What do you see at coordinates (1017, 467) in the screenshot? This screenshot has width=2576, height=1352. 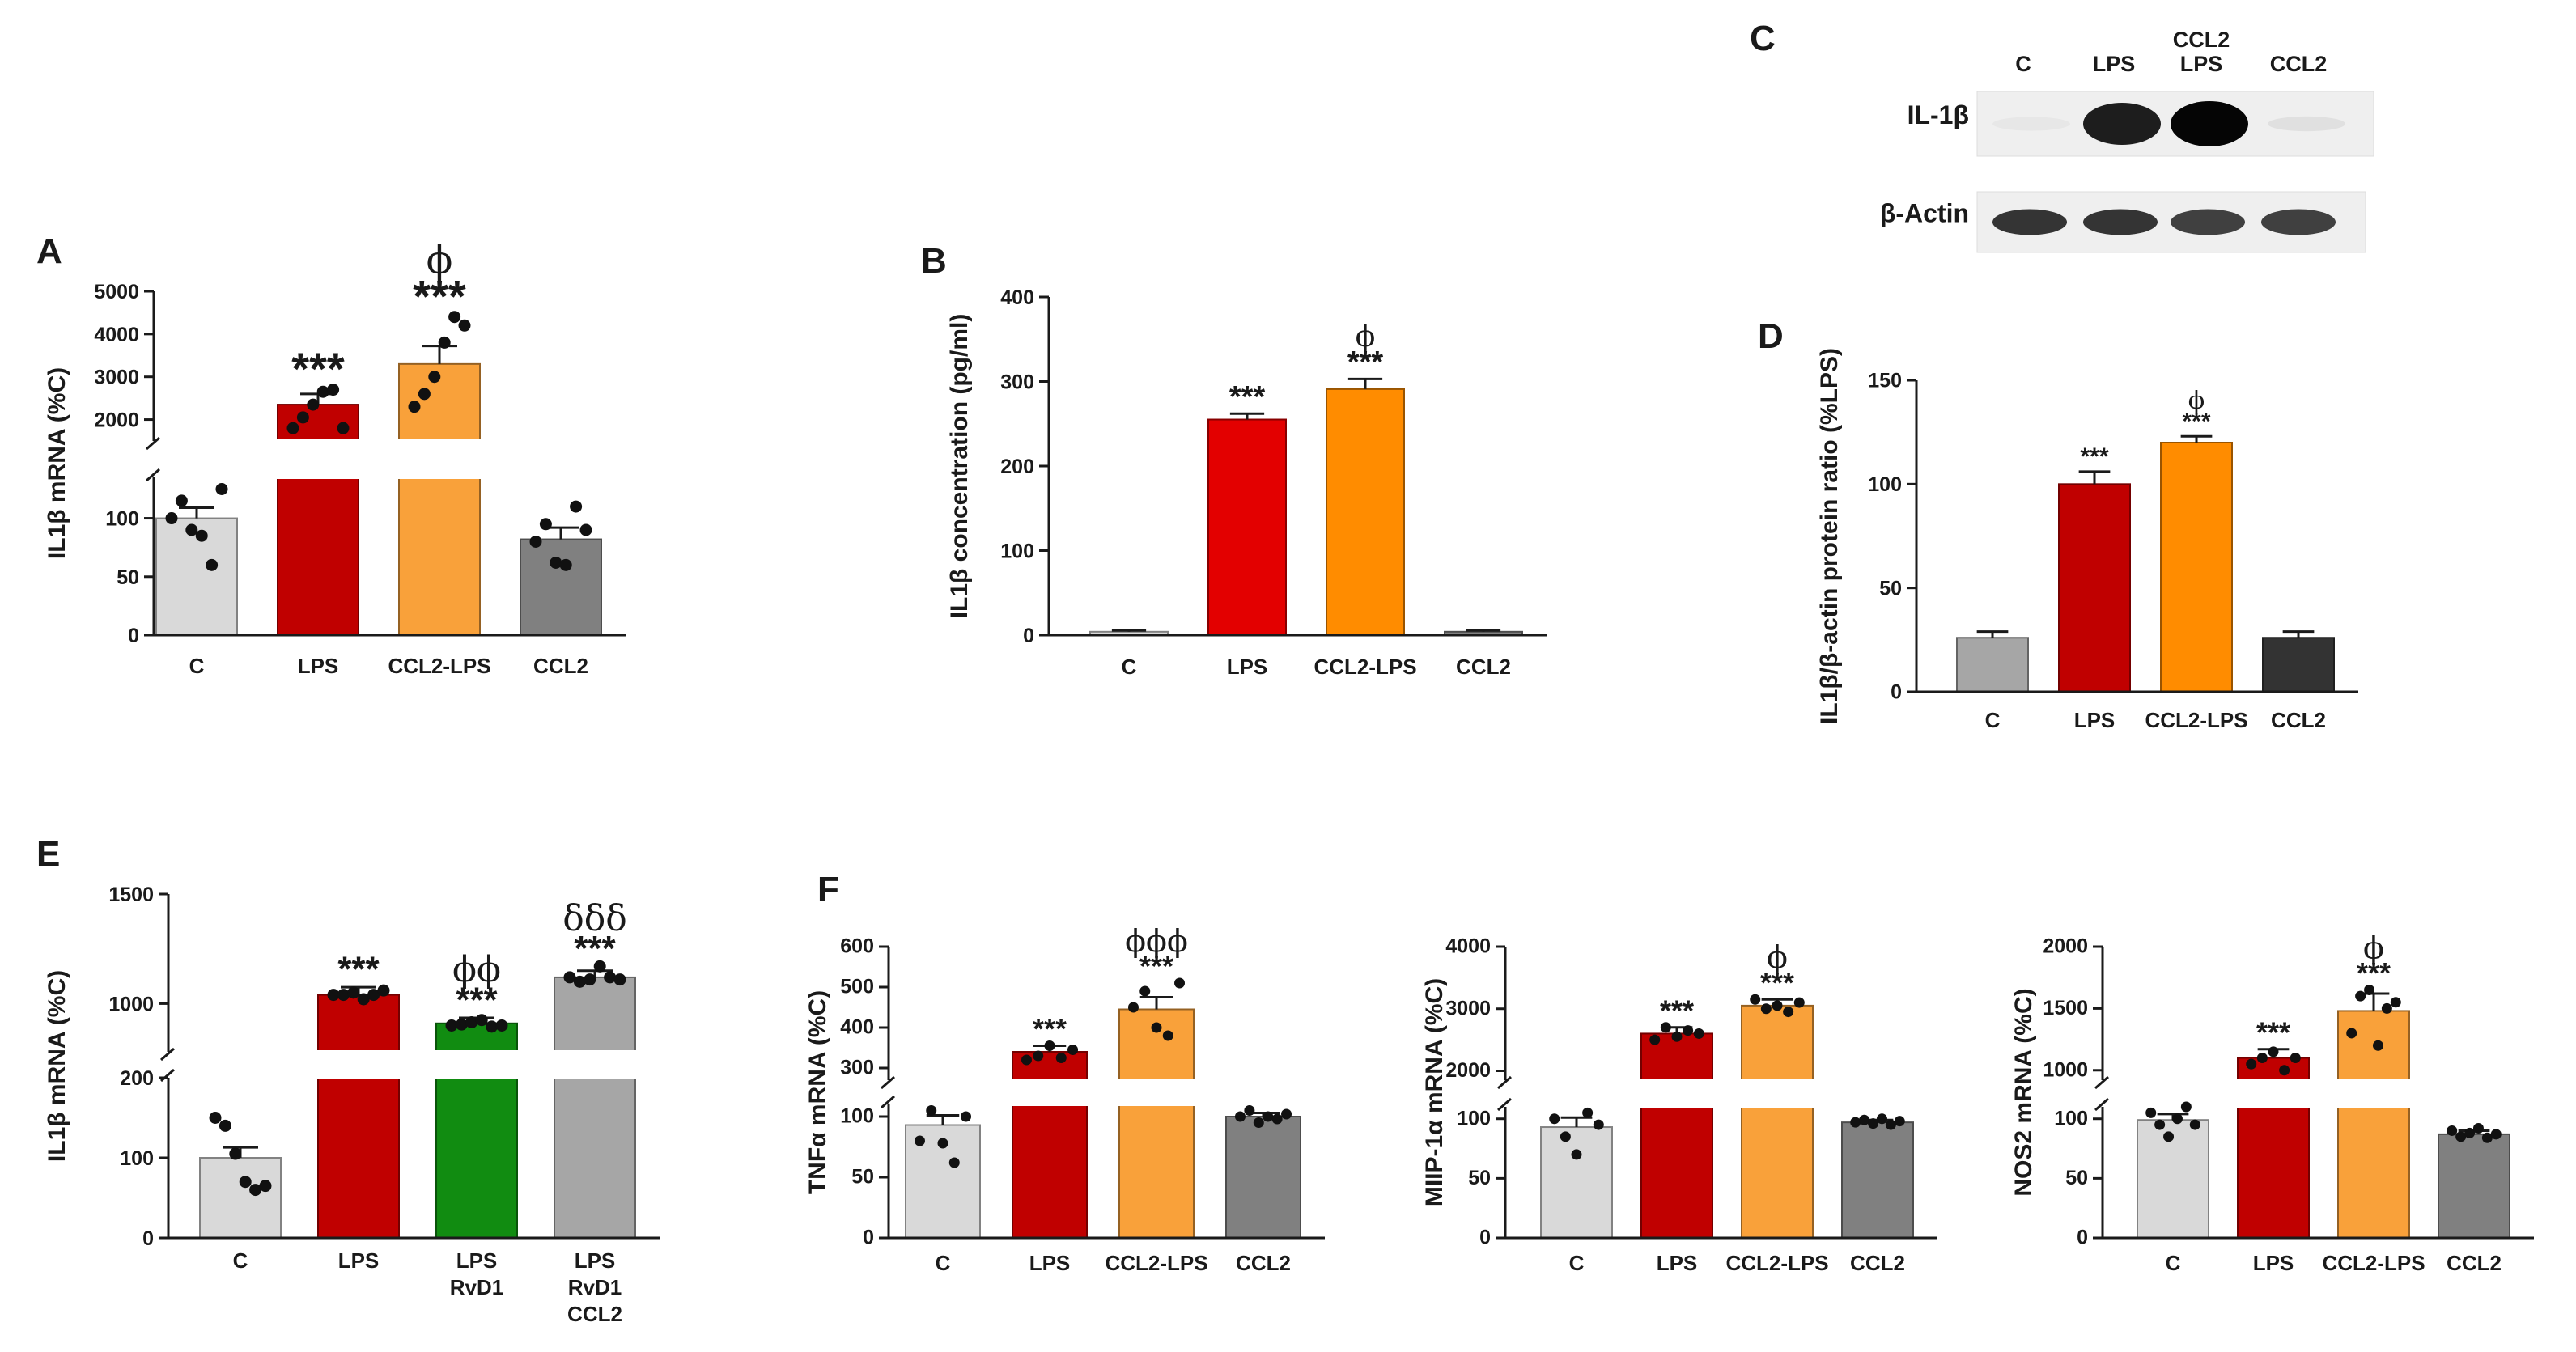 I see `y-tick-label-B: 200` at bounding box center [1017, 467].